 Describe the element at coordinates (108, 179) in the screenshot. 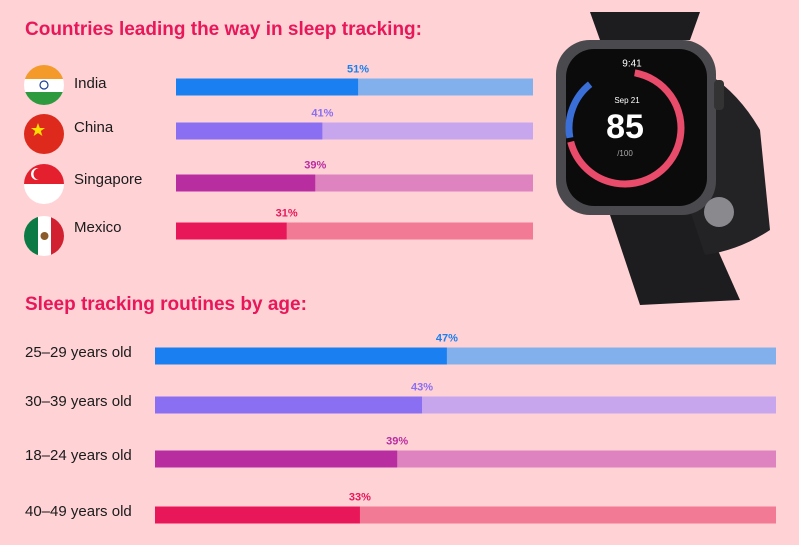

I see `category-label: Singapore` at that location.